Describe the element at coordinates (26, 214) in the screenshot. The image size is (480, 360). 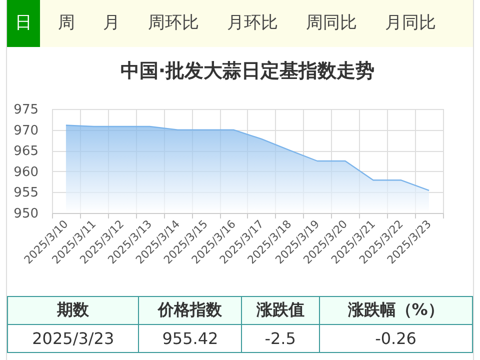
I see `y-tick-label: 950` at that location.